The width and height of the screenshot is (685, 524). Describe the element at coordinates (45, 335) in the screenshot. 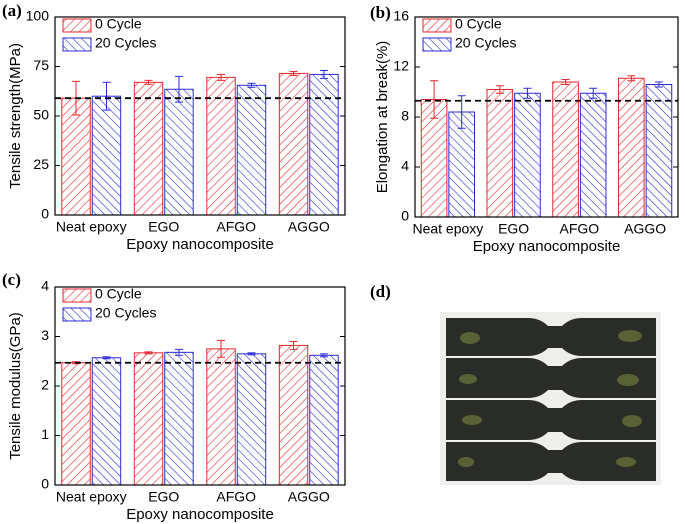

I see `y-tick-label: 3` at that location.